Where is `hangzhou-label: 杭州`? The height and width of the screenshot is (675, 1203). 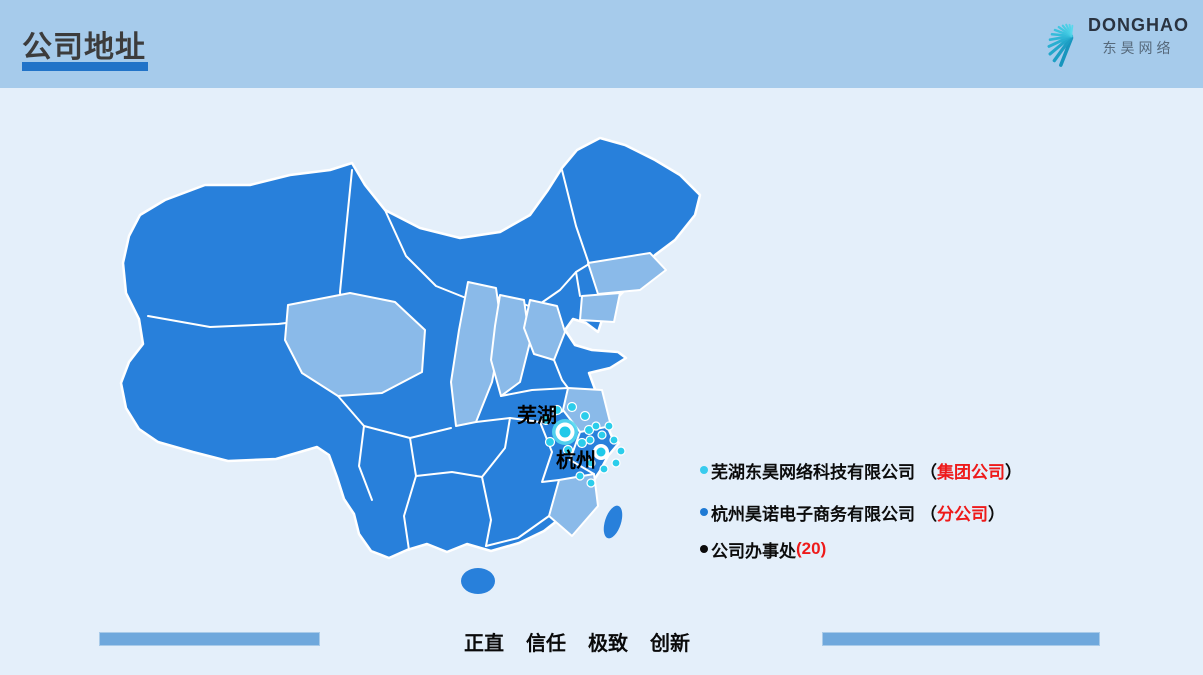
hangzhou-label: 杭州 is located at coordinates (576, 460).